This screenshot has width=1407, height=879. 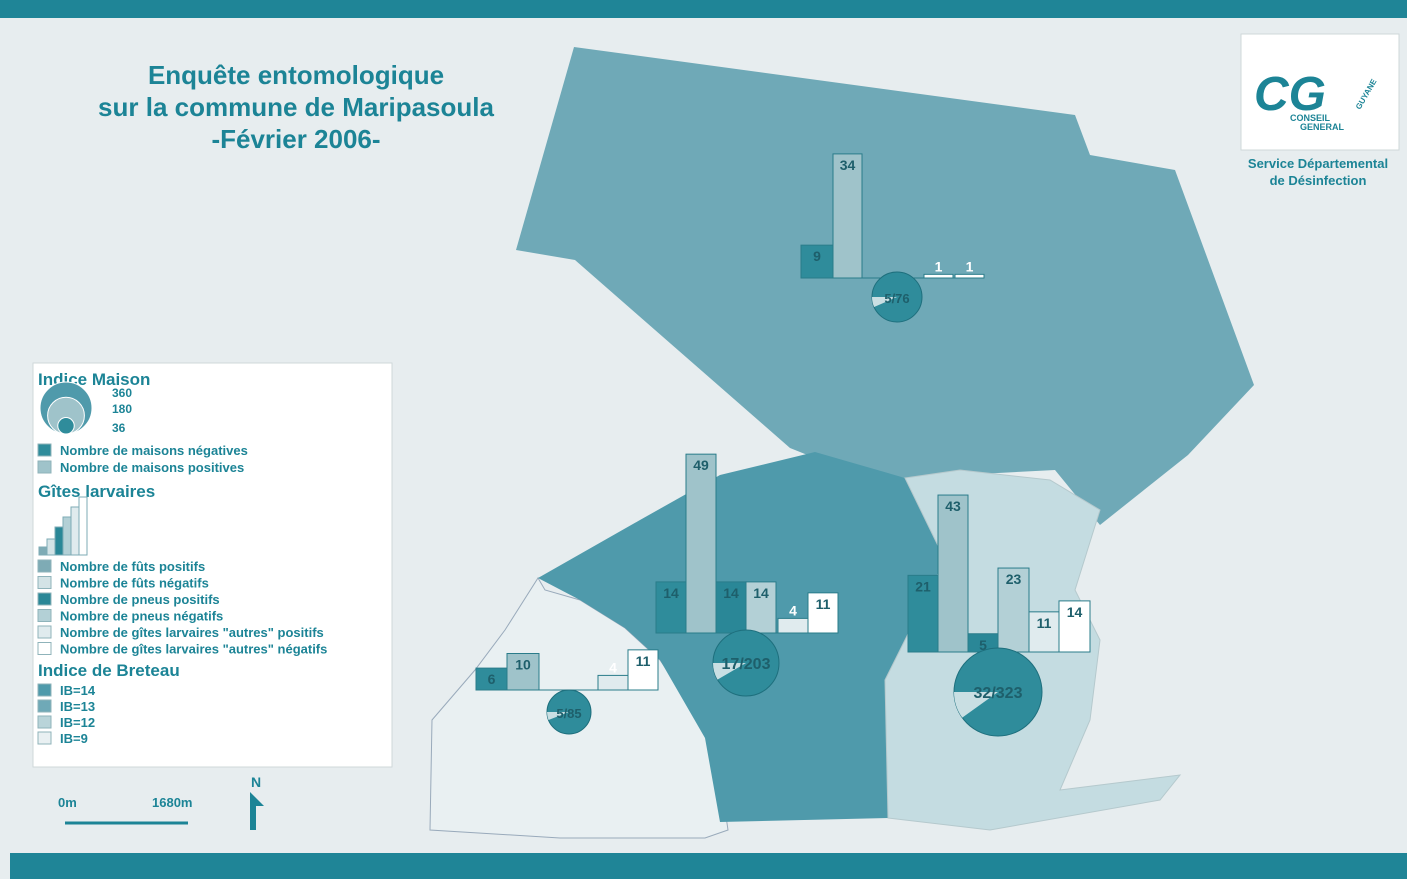 What do you see at coordinates (295, 139) in the screenshot?
I see `title-line: -Février 2006-` at bounding box center [295, 139].